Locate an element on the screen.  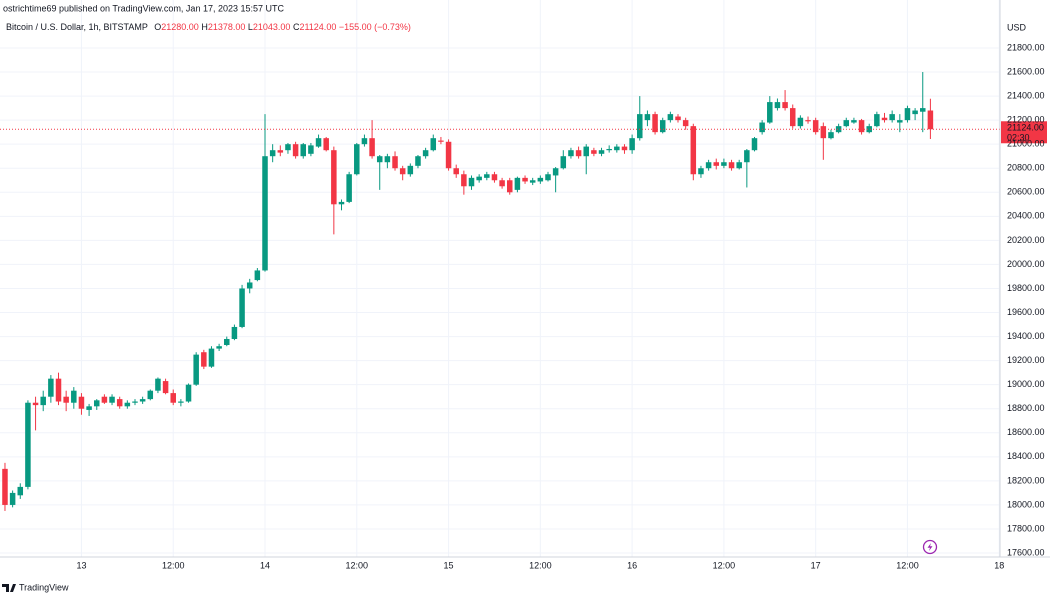
y-tick-label: 20800.00 is located at coordinates (1026, 168).